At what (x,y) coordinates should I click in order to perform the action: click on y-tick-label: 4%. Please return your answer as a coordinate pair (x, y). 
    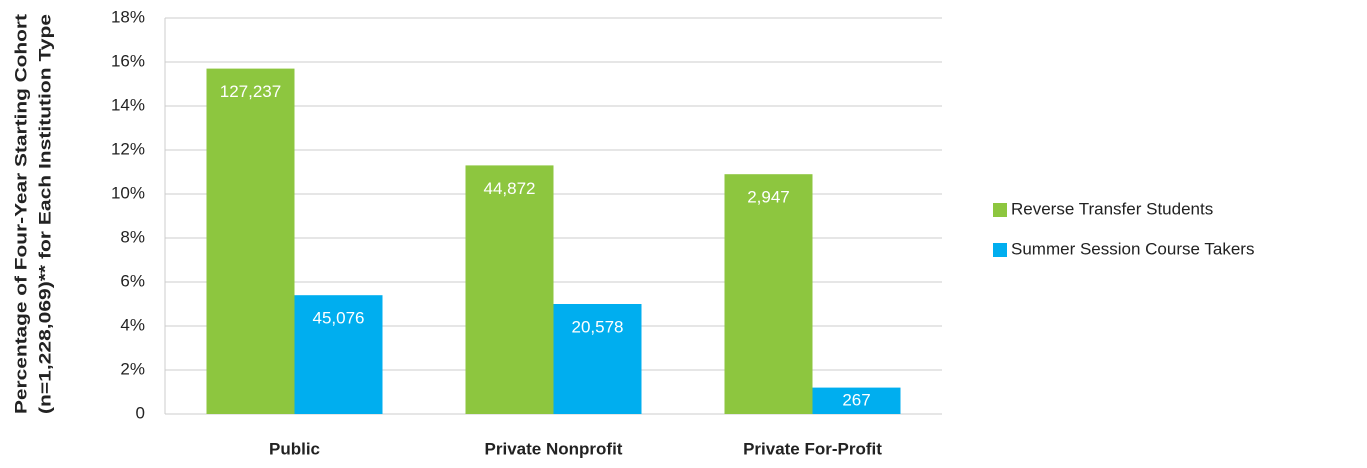
    Looking at the image, I should click on (132, 324).